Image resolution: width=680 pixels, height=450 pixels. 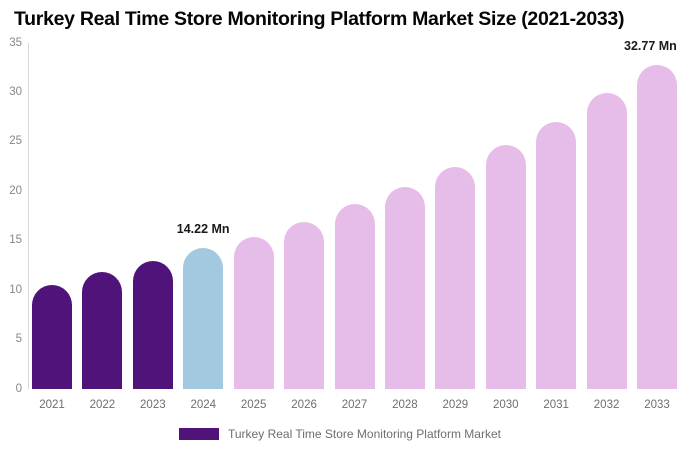 I want to click on bar-2021, so click(x=52, y=337).